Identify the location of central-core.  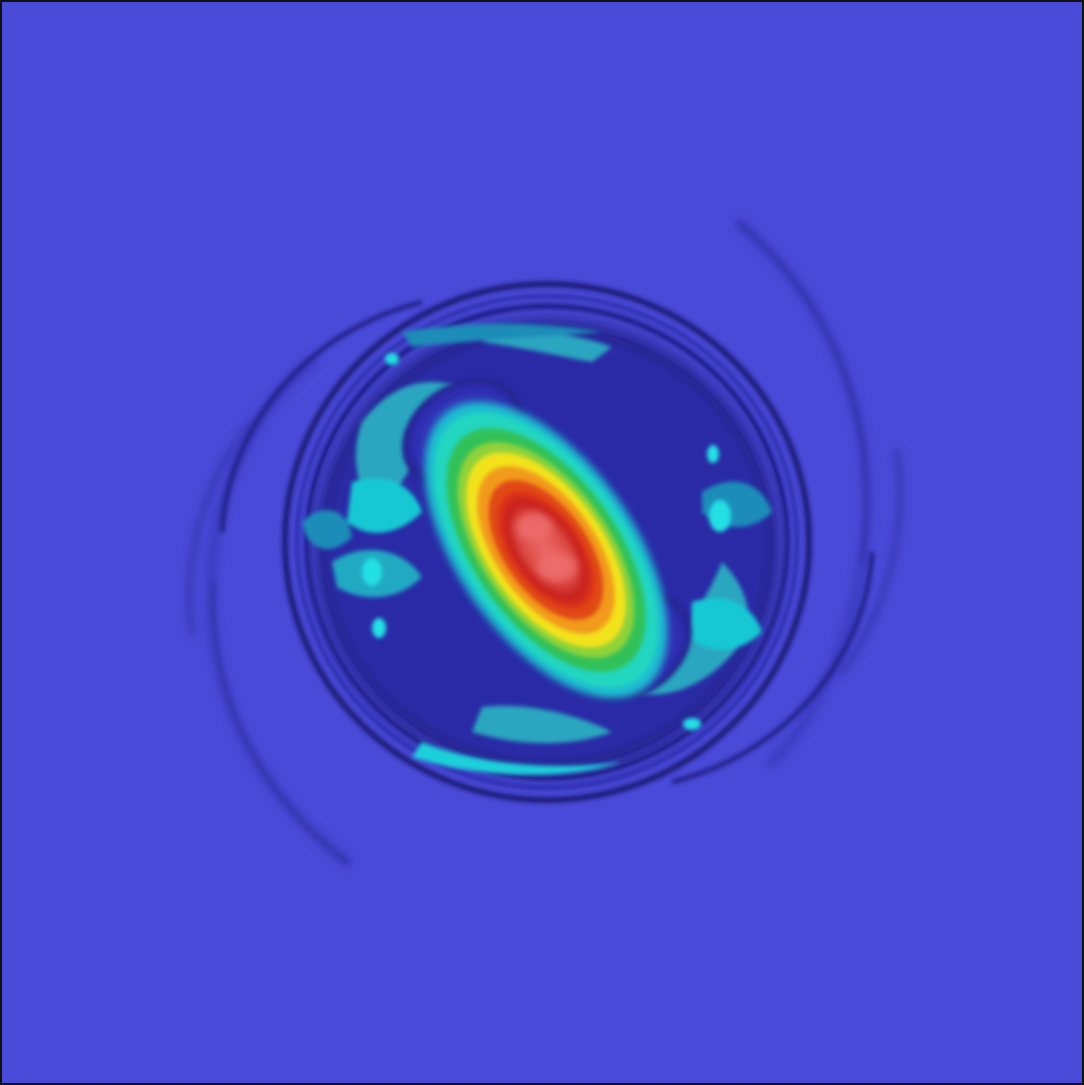
(546, 550).